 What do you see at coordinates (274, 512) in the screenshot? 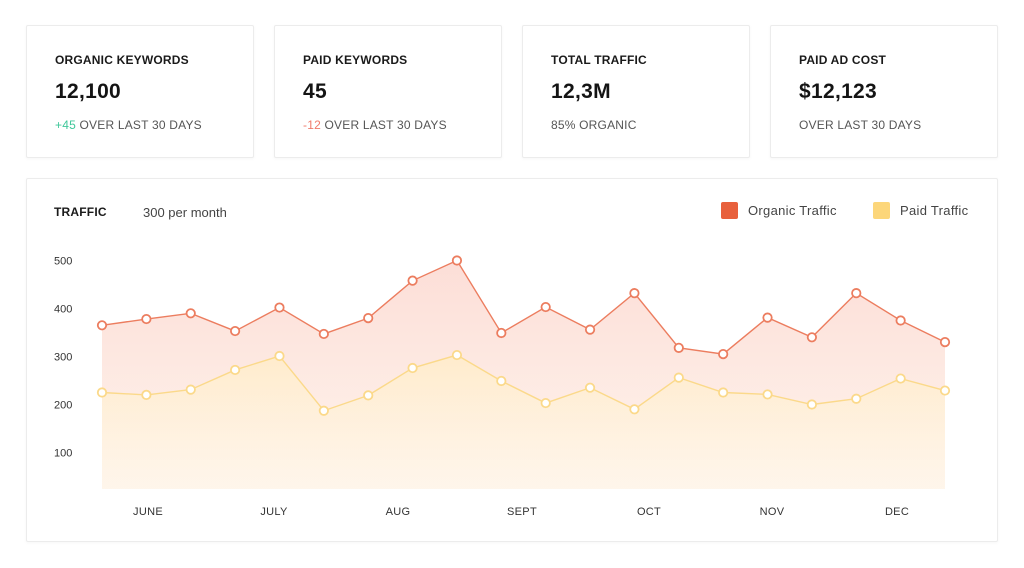
I see `x-tick-label: JULY` at bounding box center [274, 512].